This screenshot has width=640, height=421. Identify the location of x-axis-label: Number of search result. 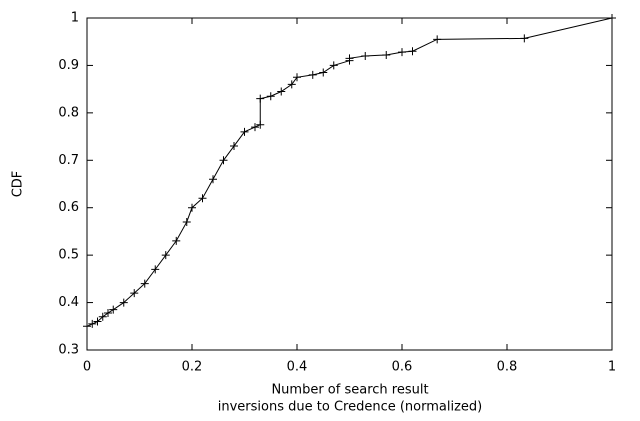
(349, 390).